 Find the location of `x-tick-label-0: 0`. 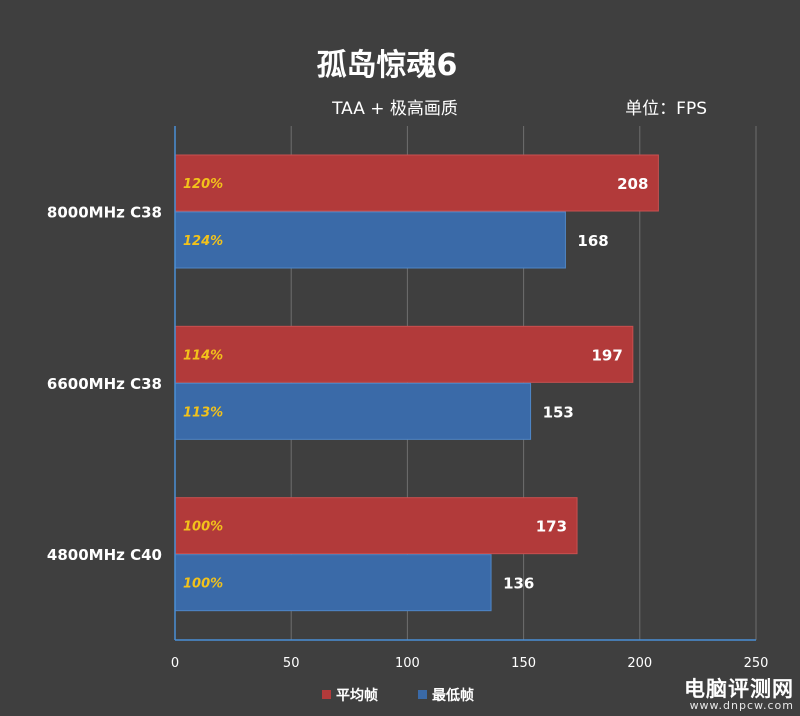

x-tick-label-0: 0 is located at coordinates (175, 663).